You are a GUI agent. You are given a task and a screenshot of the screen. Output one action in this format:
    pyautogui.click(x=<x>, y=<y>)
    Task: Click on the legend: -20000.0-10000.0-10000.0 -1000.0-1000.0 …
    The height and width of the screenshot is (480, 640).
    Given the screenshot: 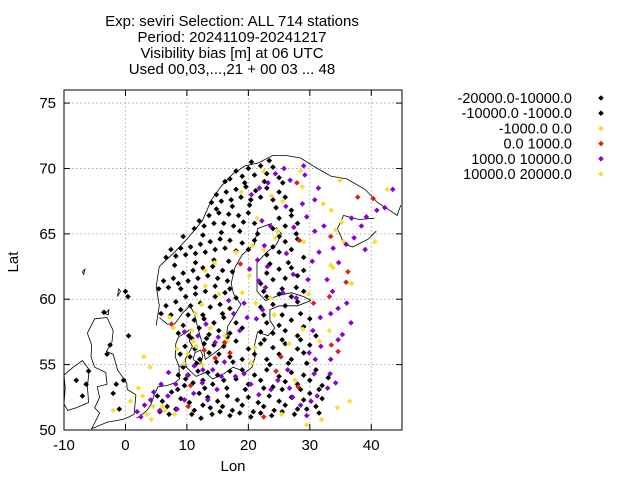 What is the action you would take?
    pyautogui.click(x=531, y=137)
    